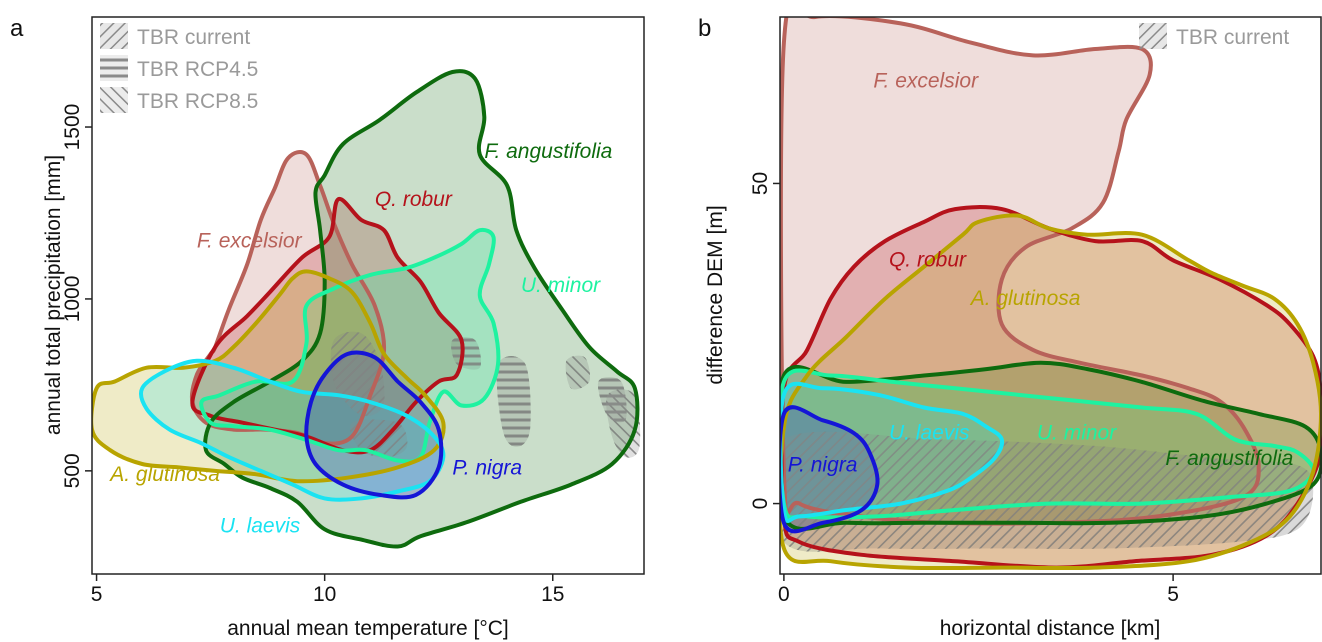 Image resolution: width=1322 pixels, height=642 pixels. What do you see at coordinates (1077, 433) in the screenshot?
I see `panel-b-label-u-minor: U. minor` at bounding box center [1077, 433].